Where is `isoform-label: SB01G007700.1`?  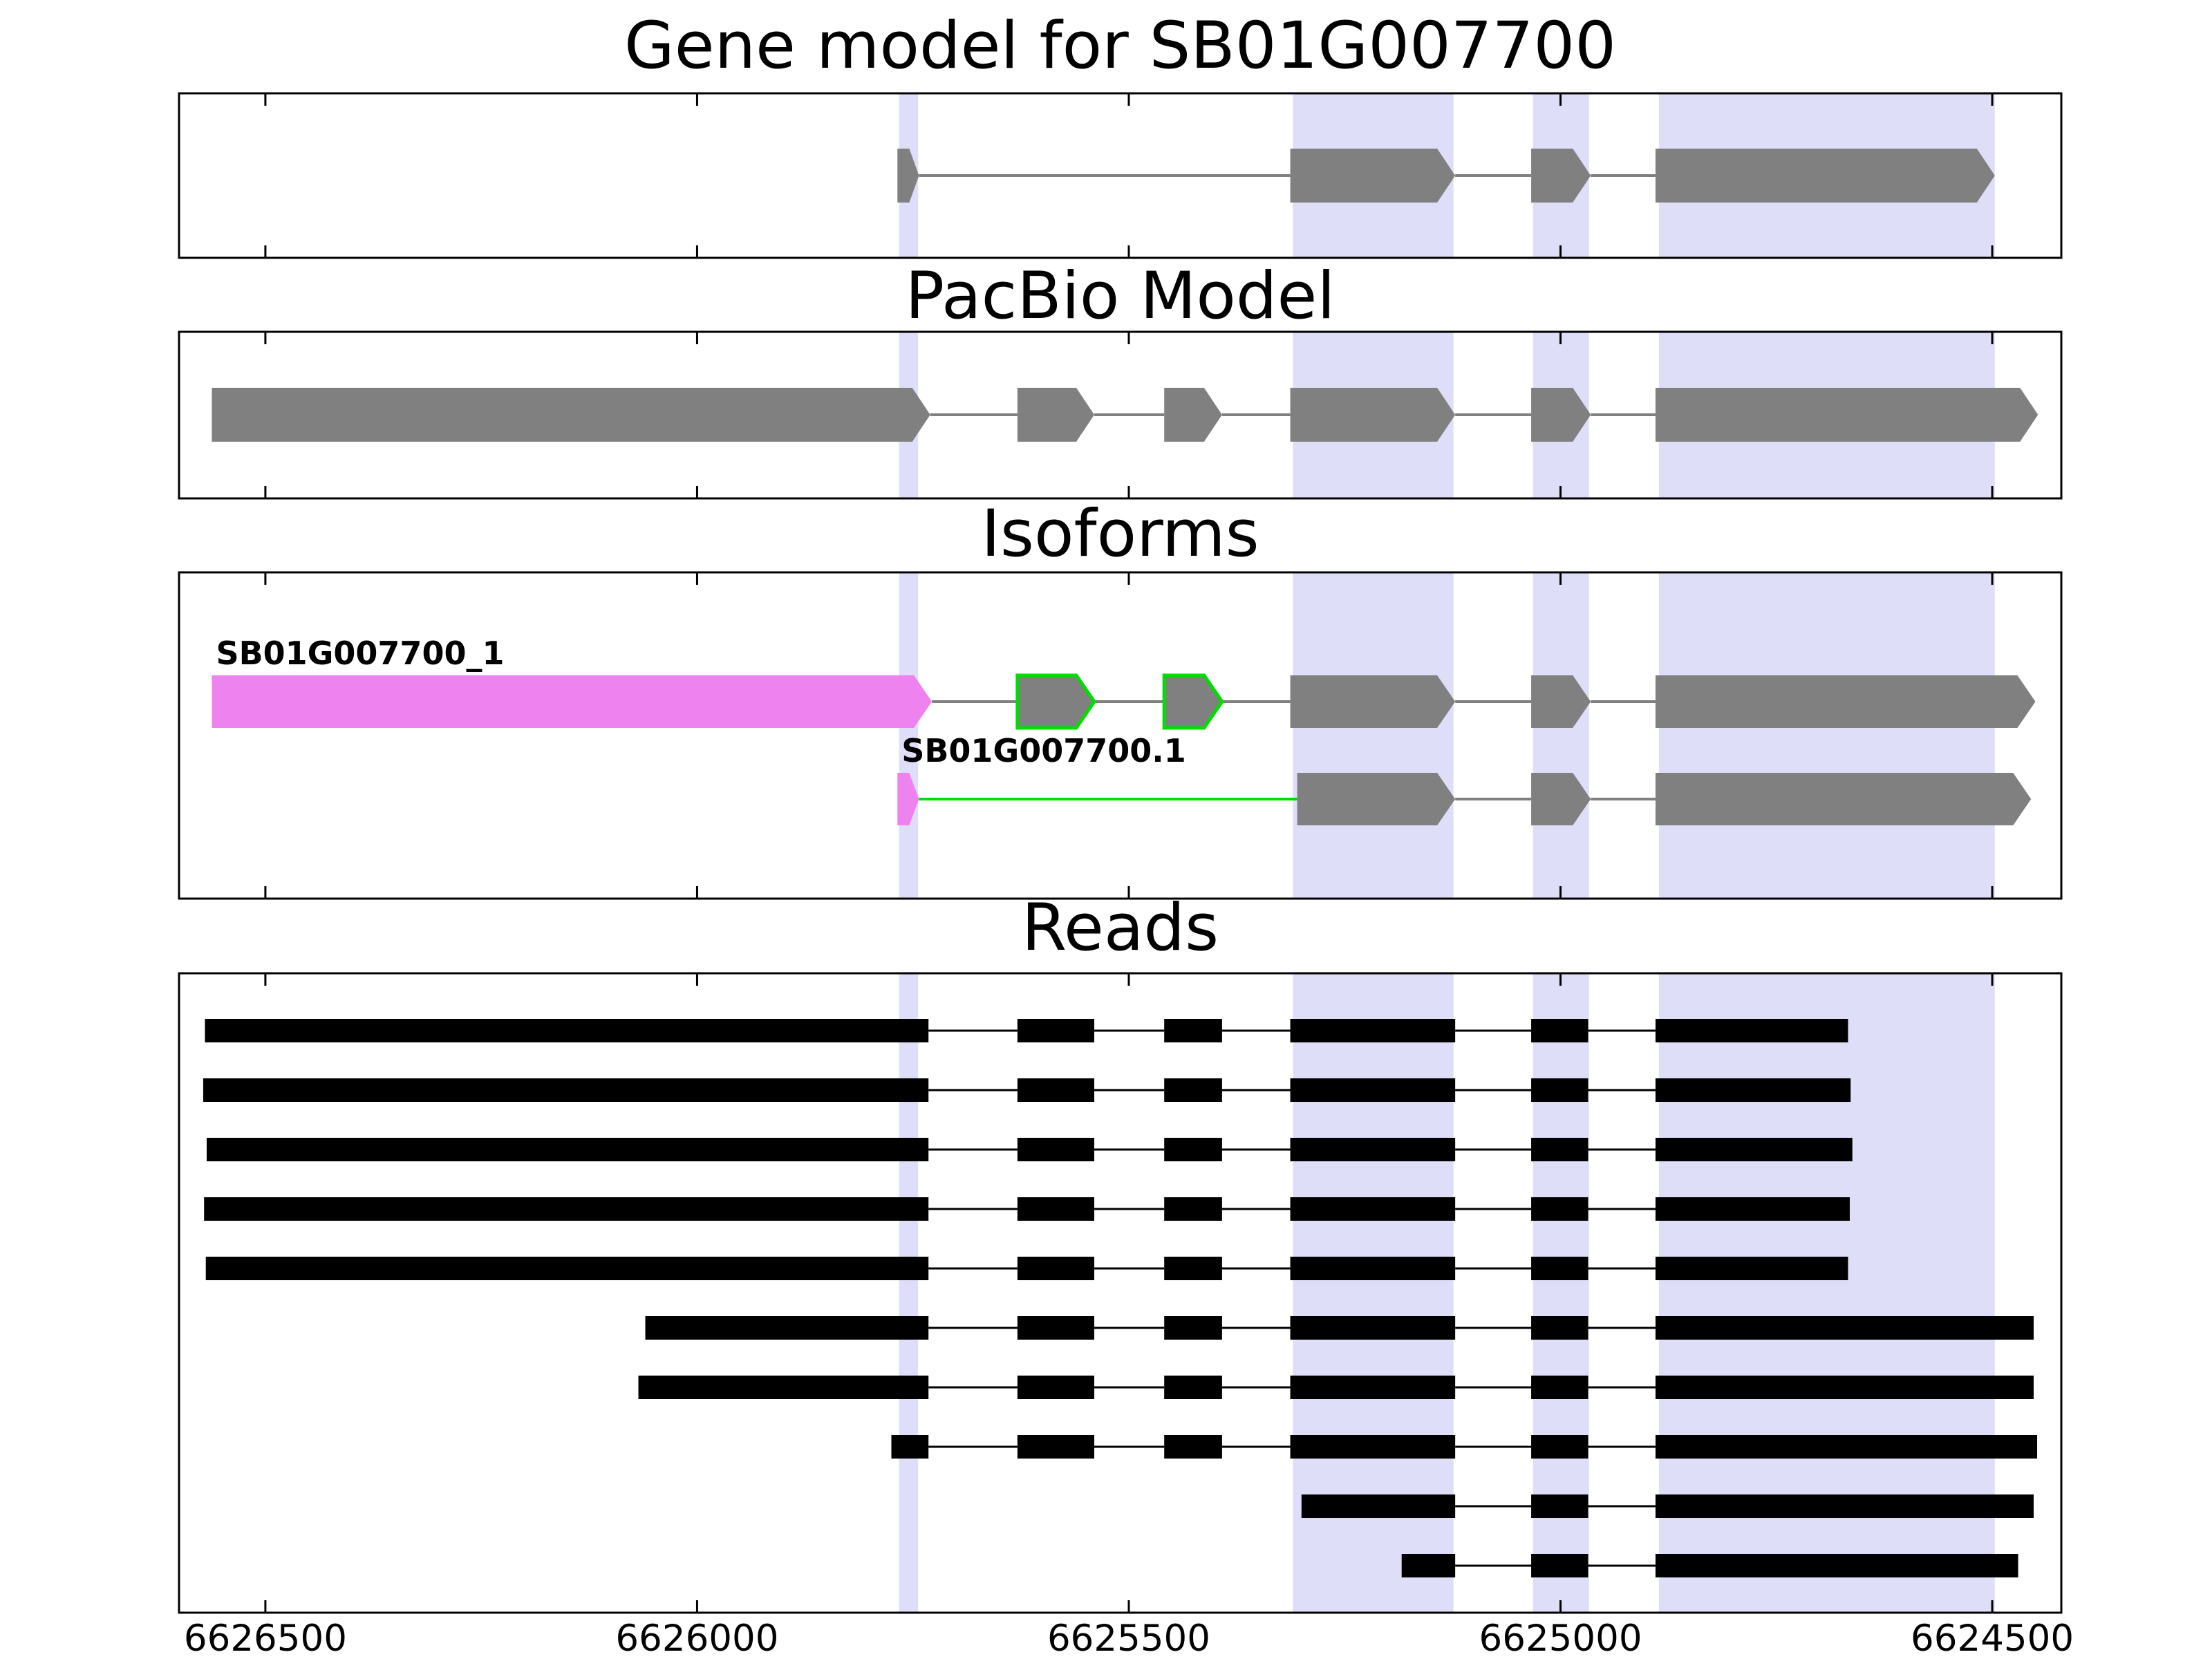
isoform-label: SB01G007700.1 is located at coordinates (1043, 751).